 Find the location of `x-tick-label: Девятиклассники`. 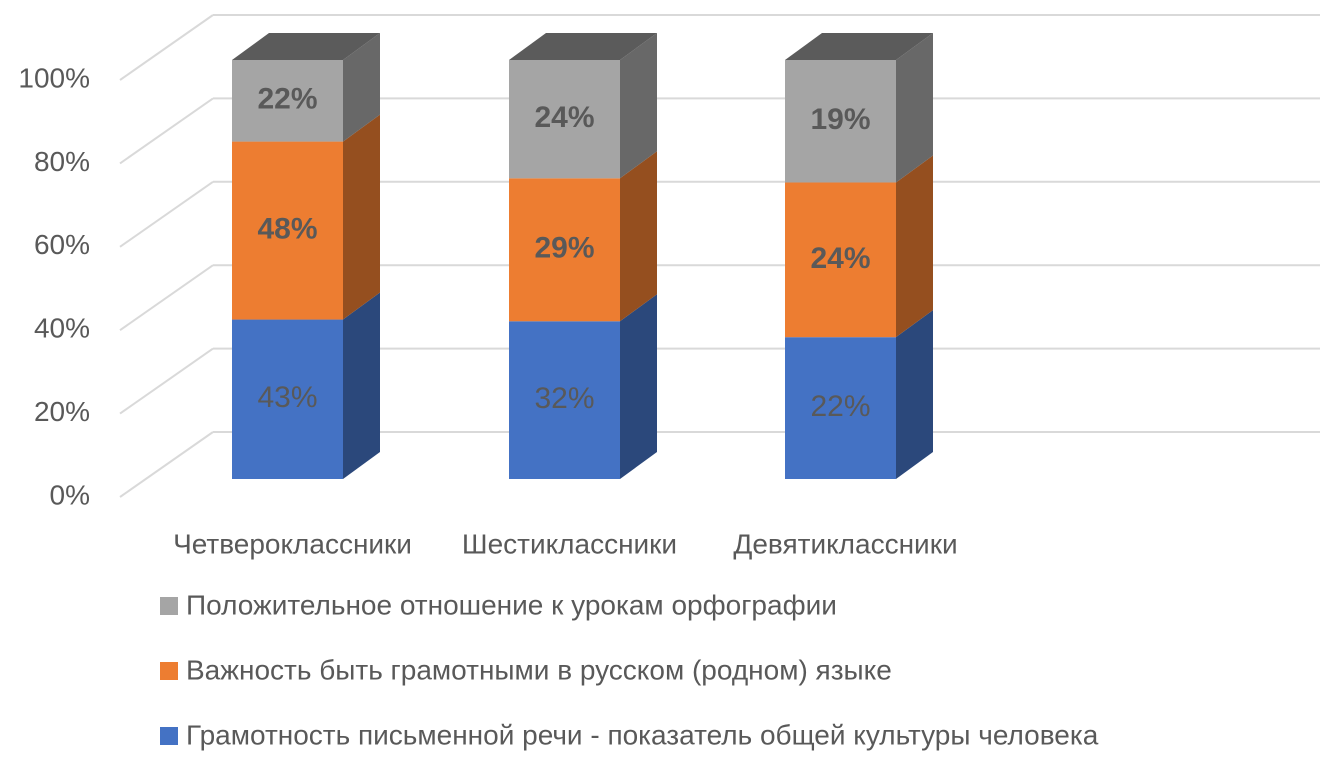

x-tick-label: Девятиклассники is located at coordinates (845, 543).